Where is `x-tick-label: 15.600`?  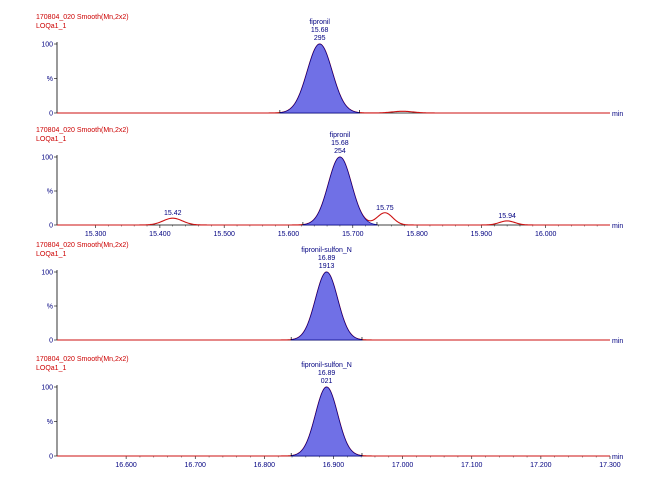 x-tick-label: 15.600 is located at coordinates (289, 234).